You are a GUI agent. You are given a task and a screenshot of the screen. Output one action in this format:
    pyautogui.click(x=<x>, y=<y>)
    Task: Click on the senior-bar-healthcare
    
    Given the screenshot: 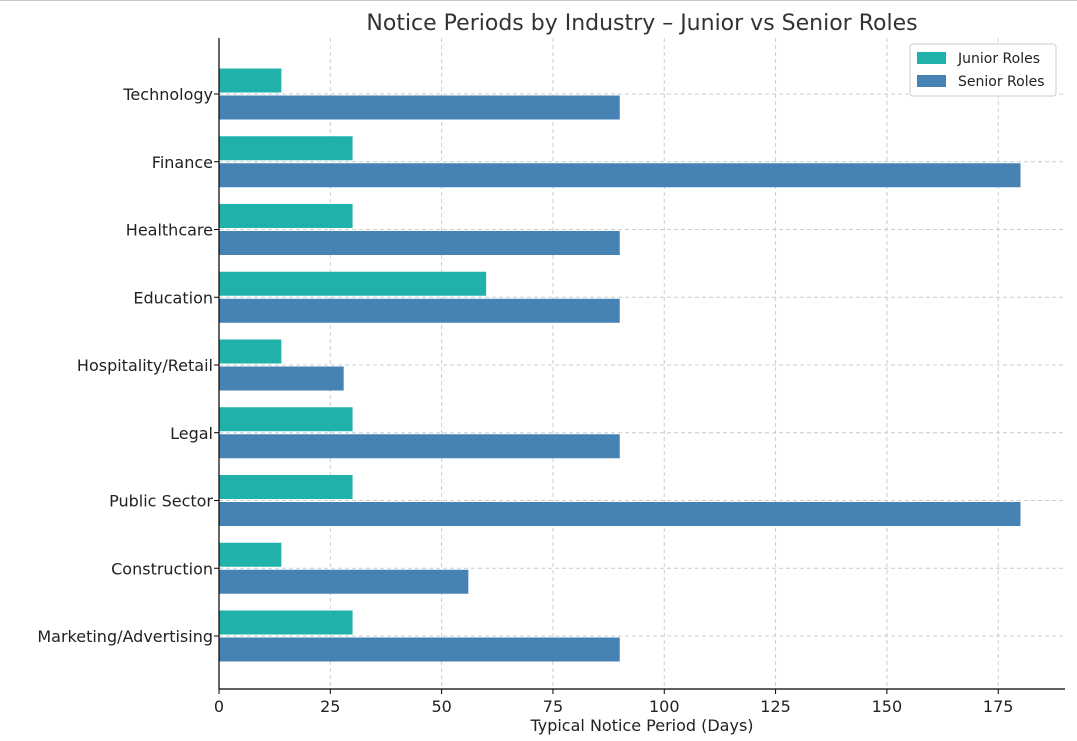 What is the action you would take?
    pyautogui.click(x=419, y=243)
    